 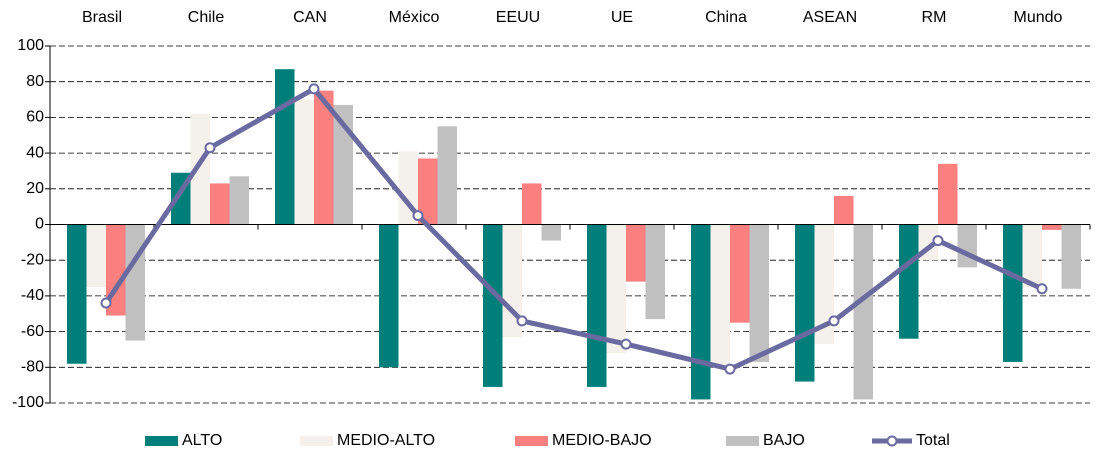 What do you see at coordinates (386, 440) in the screenshot?
I see `legend-label: MEDIO-ALTO` at bounding box center [386, 440].